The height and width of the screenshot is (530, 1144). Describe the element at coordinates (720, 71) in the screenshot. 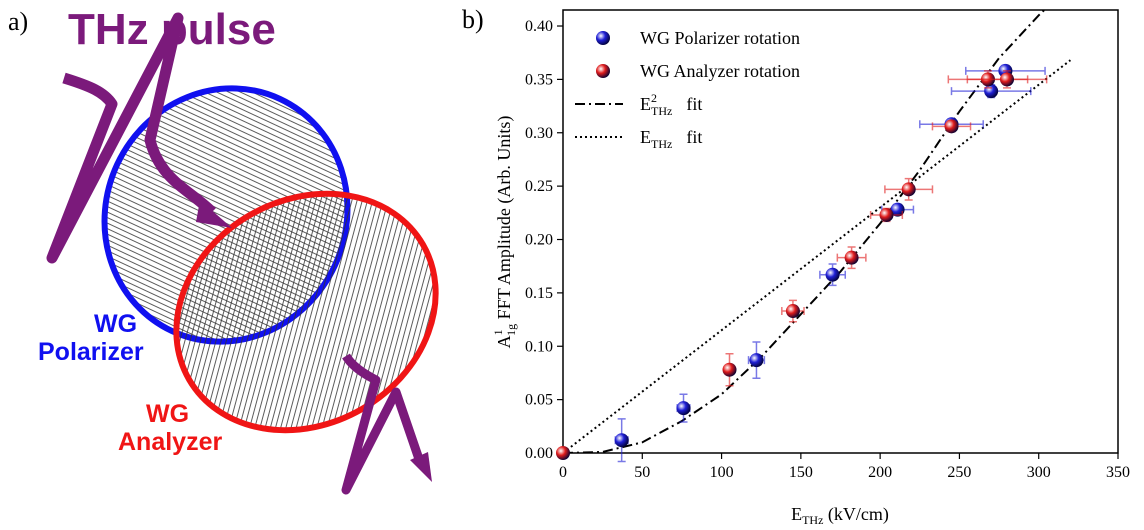

I see `legend-label: WG Analyzer rotation` at that location.